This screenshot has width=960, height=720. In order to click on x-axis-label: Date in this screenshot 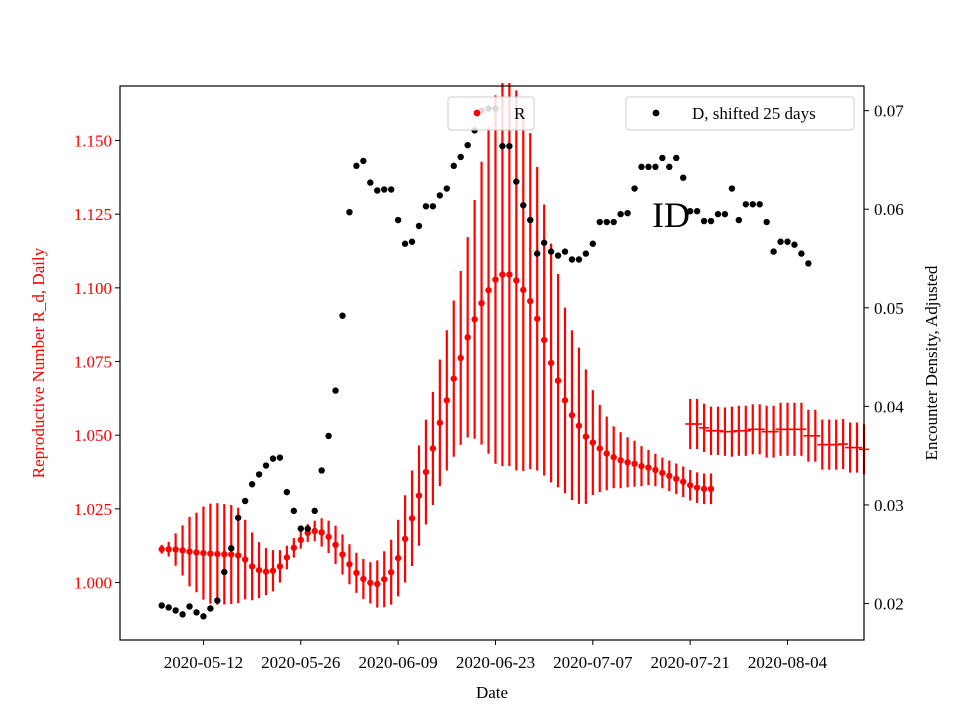, I will do `click(492, 692)`.